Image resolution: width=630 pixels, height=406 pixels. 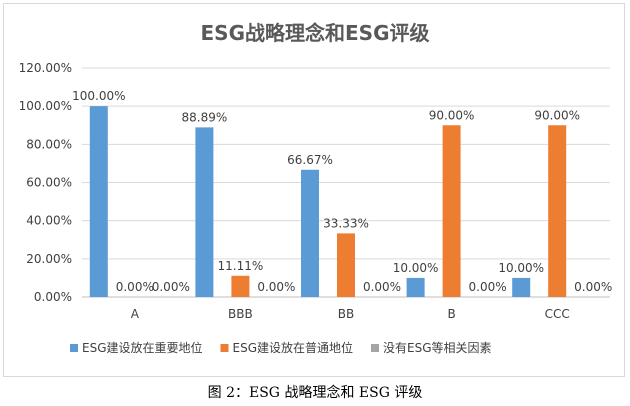 What do you see at coordinates (310, 160) in the screenshot?
I see `data-label: 66.67%` at bounding box center [310, 160].